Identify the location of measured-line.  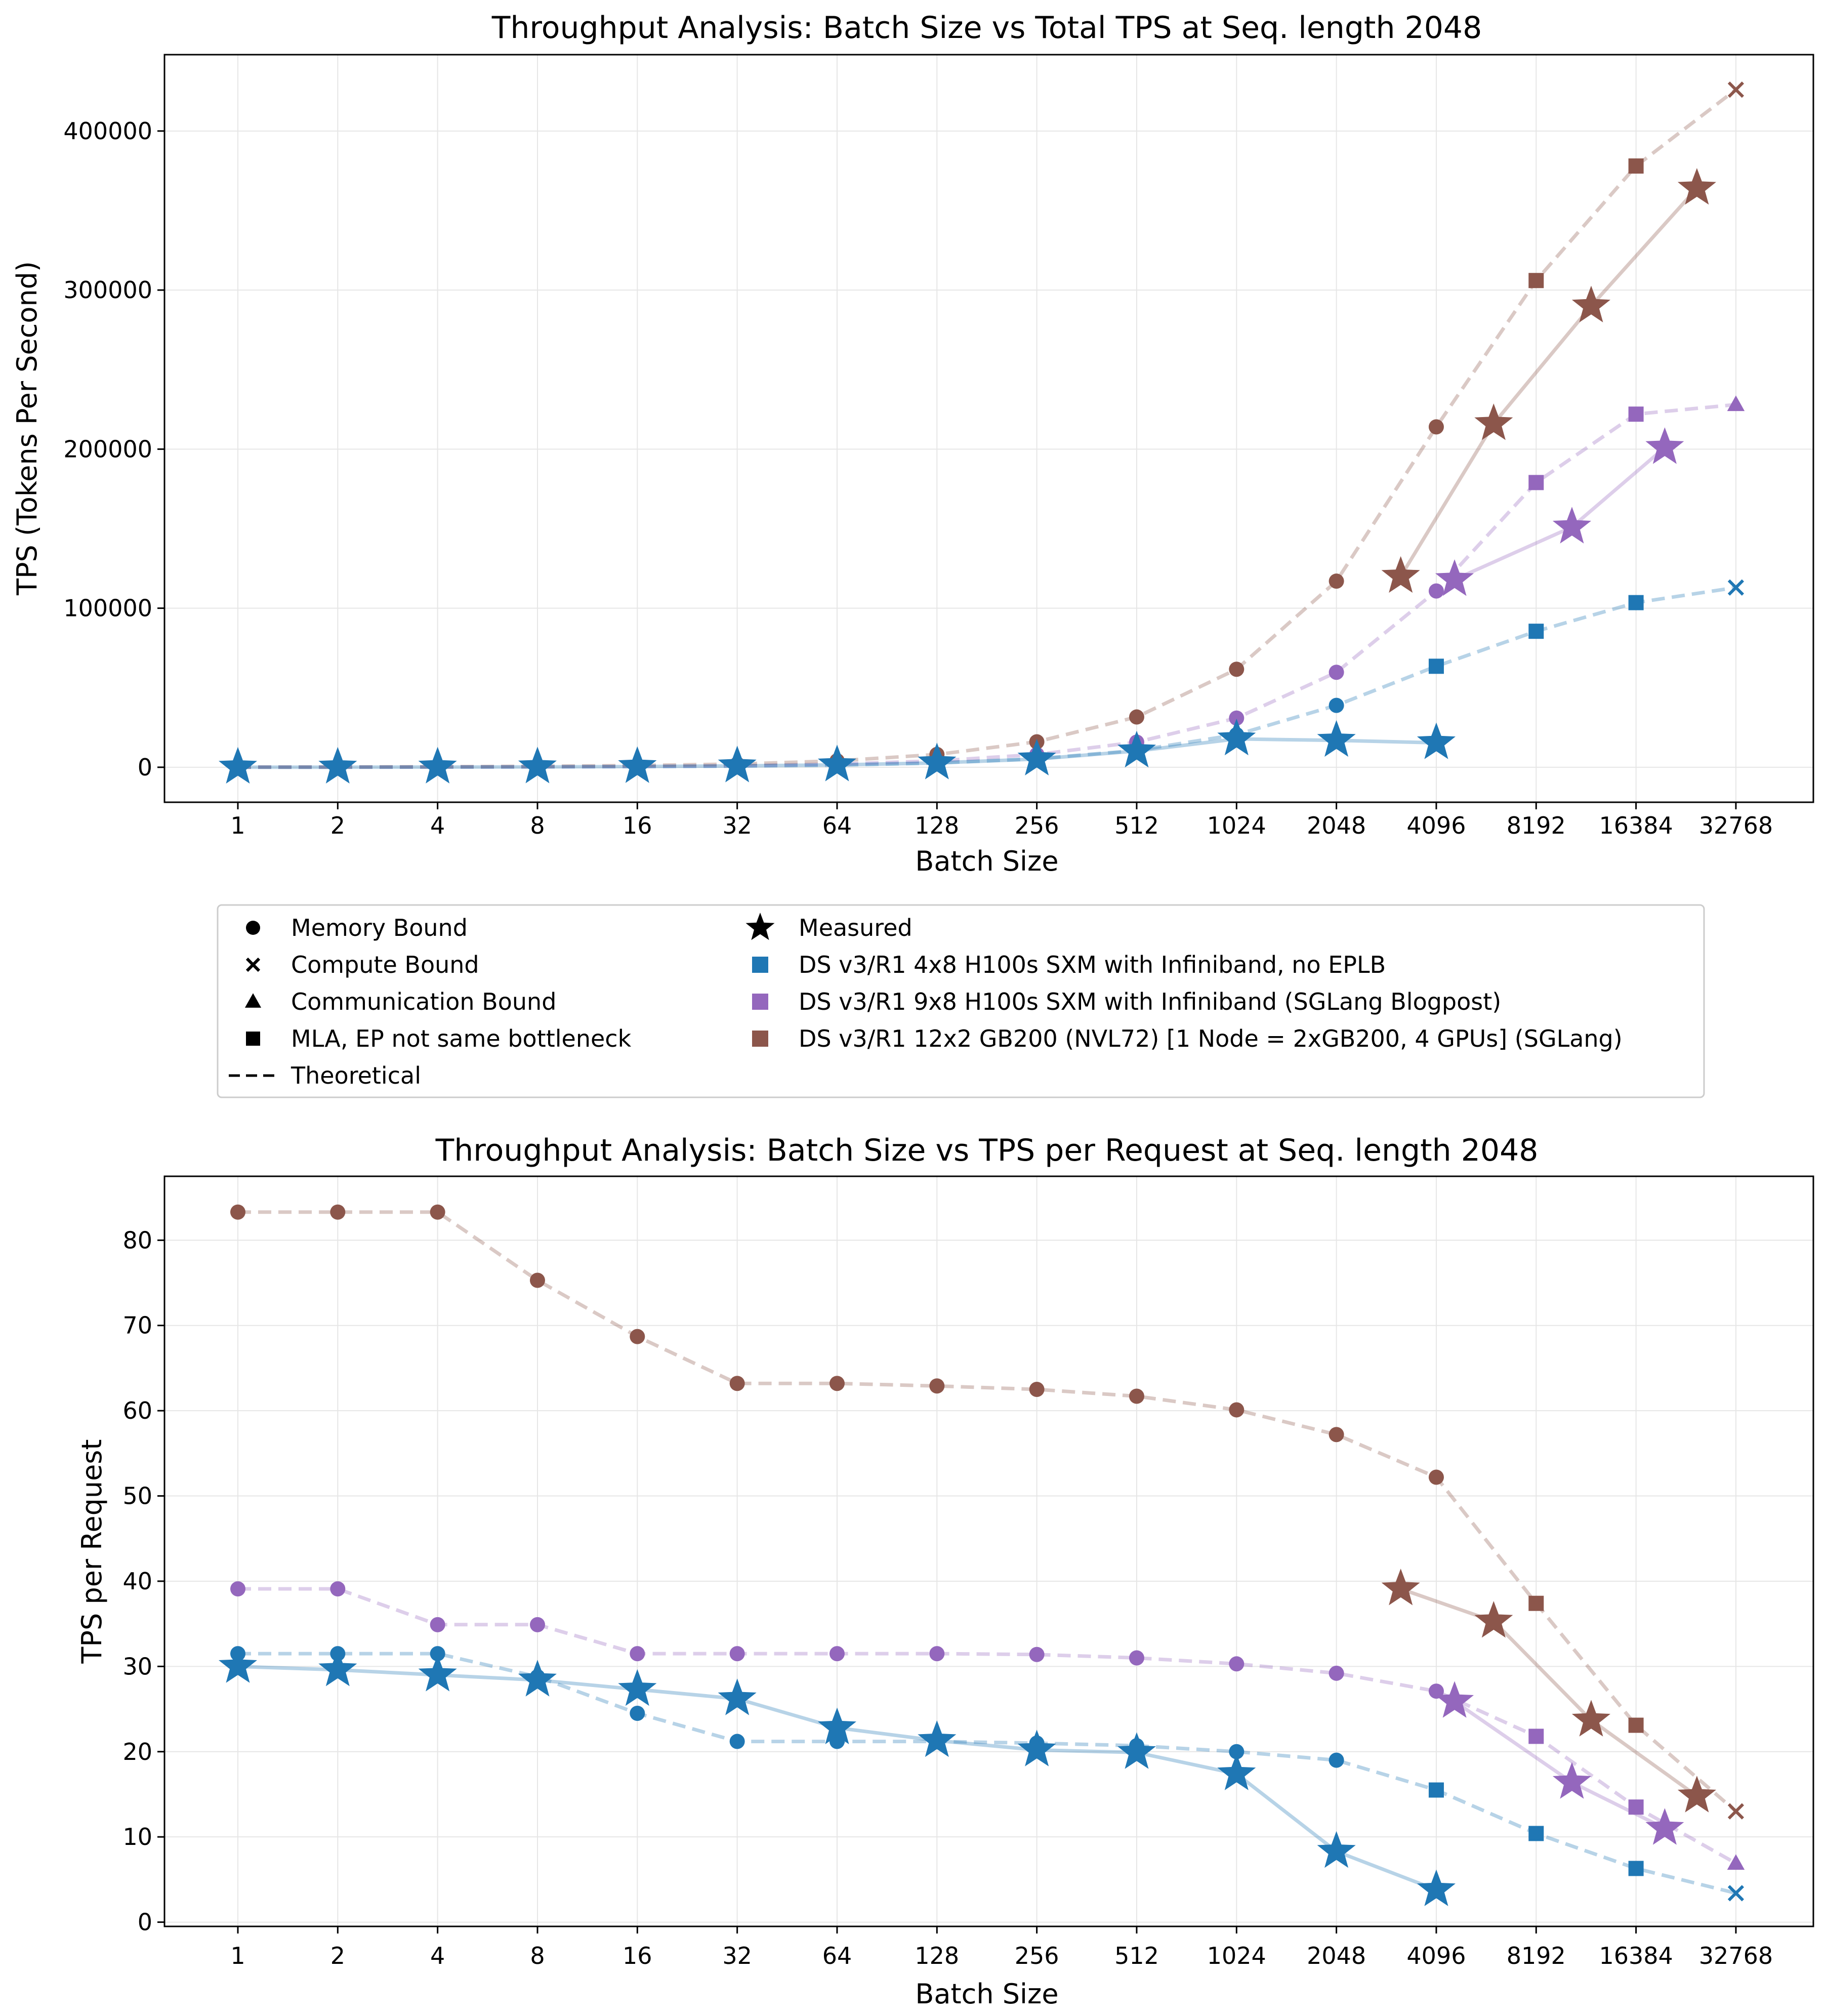
(1549, 1692).